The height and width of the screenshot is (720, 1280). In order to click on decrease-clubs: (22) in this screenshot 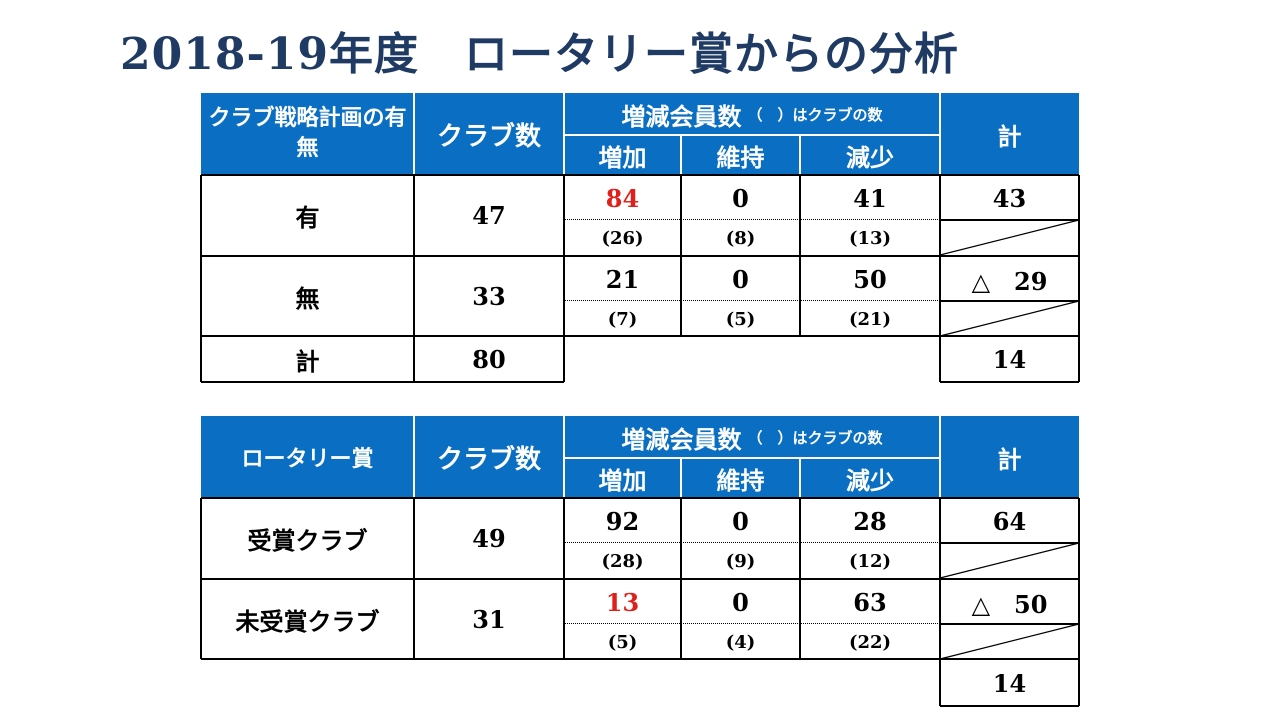, I will do `click(870, 642)`.